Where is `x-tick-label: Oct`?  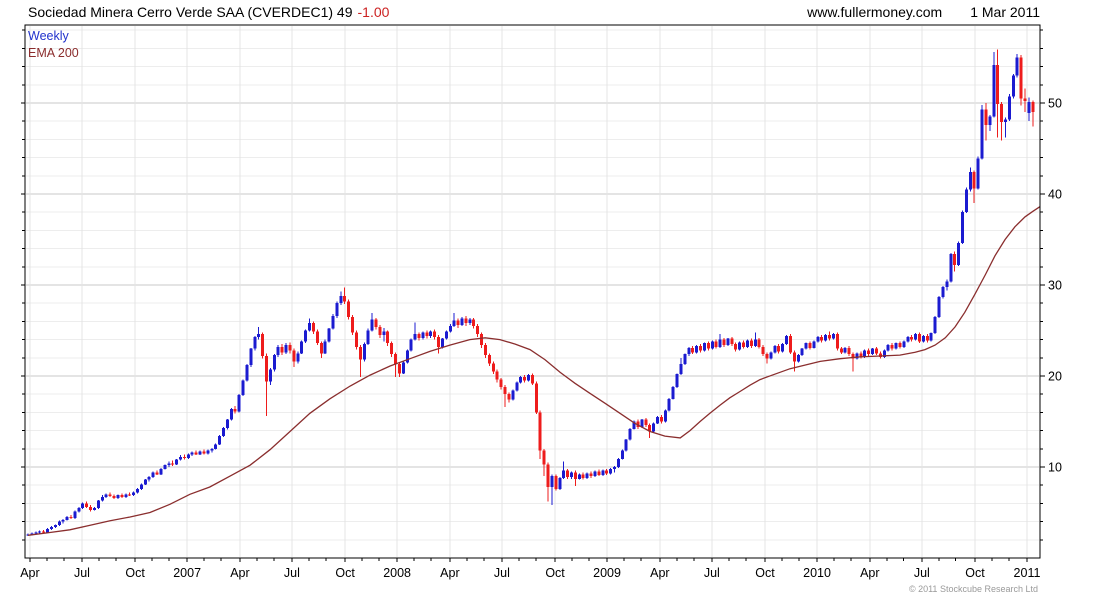
x-tick-label: Oct is located at coordinates (555, 573).